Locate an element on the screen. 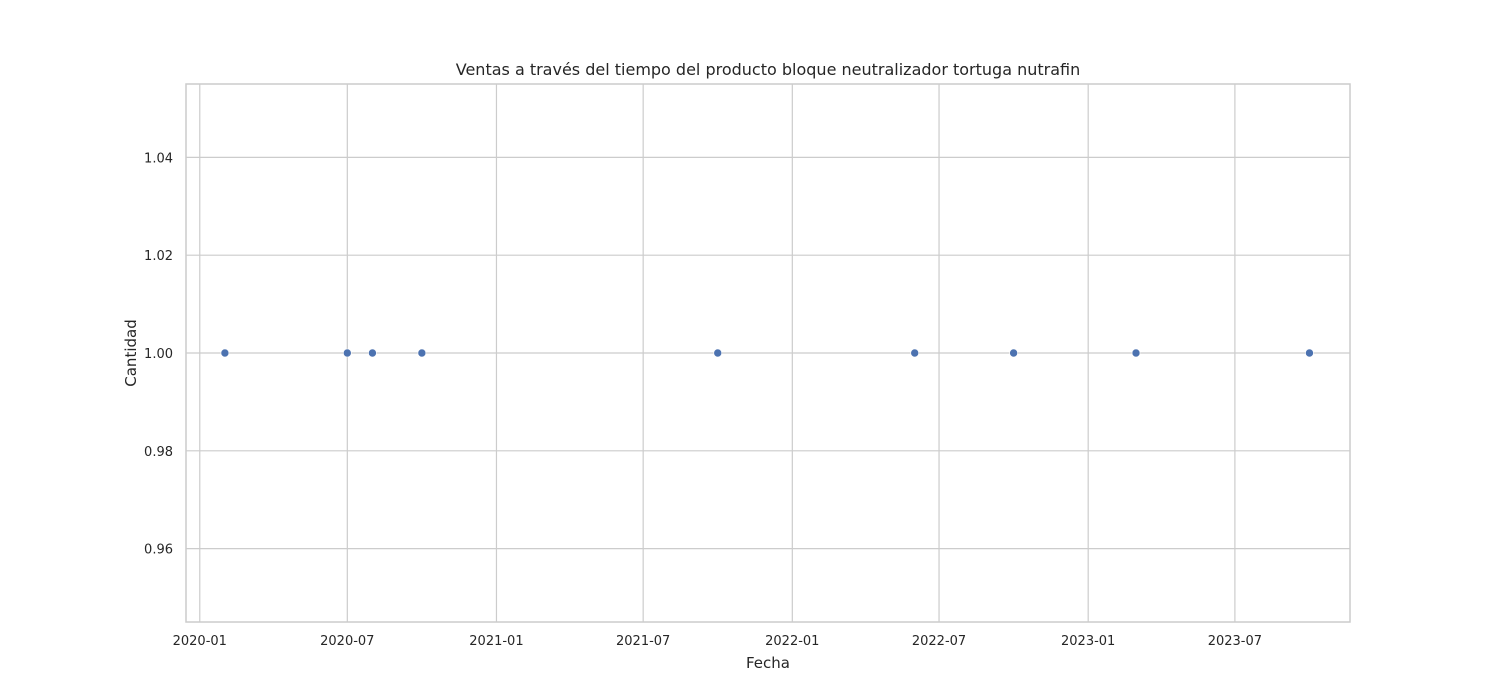 The width and height of the screenshot is (1500, 700). y-tick-label: 0.98 is located at coordinates (158, 452).